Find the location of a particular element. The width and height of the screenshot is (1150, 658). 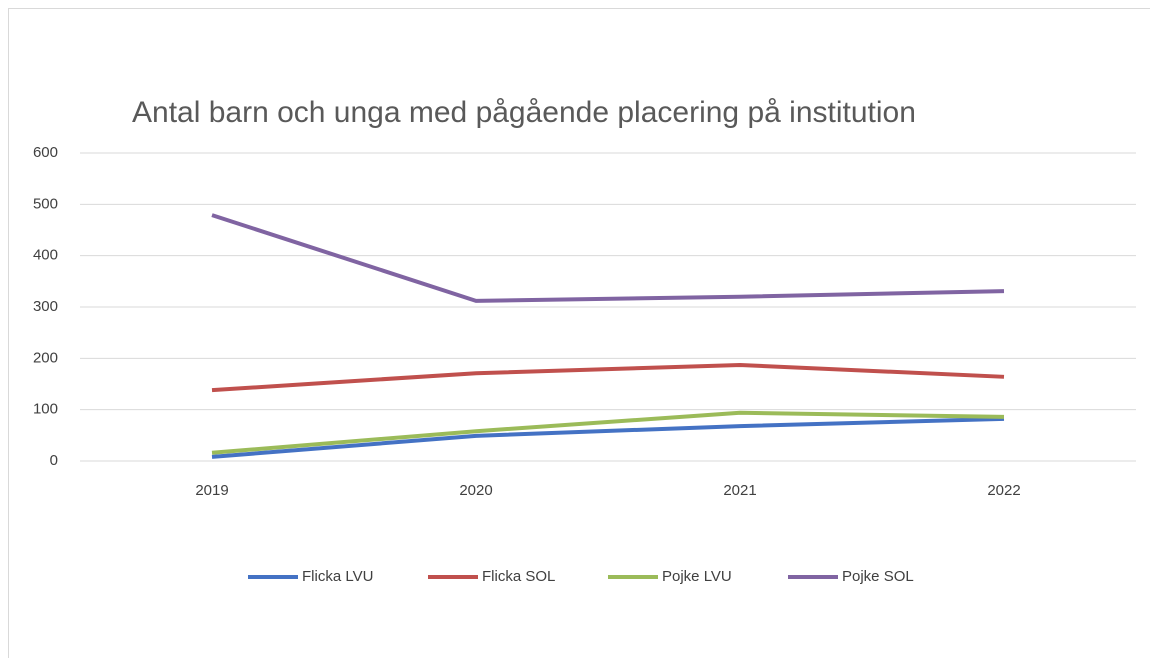

y-tick-label: 100 is located at coordinates (45, 409).